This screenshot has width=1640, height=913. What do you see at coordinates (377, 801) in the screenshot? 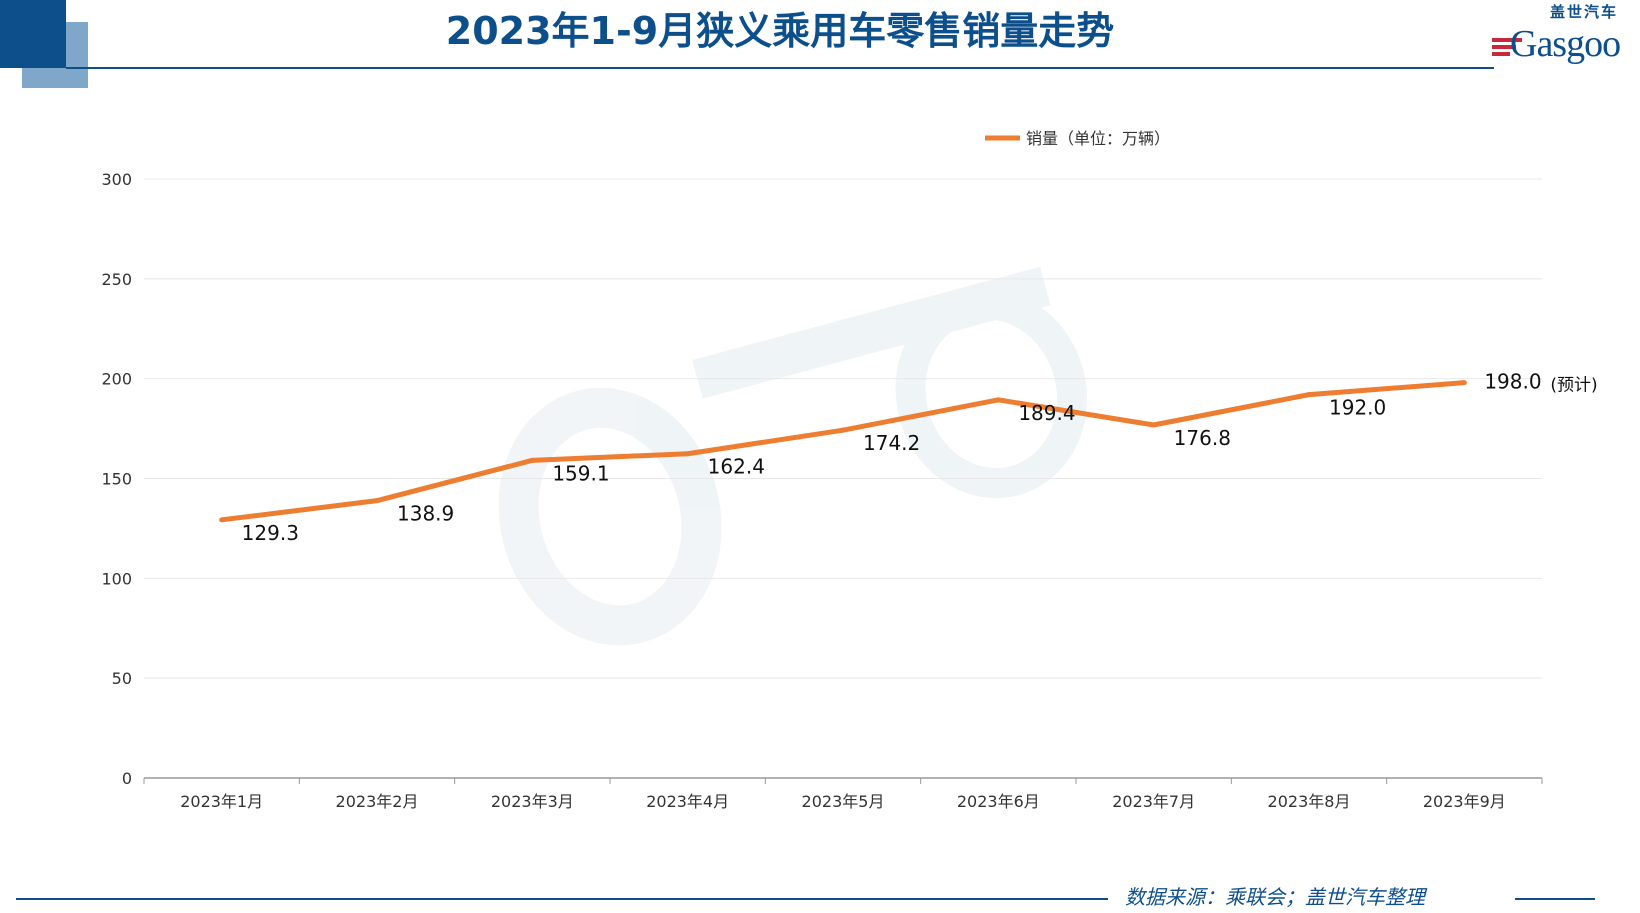
I see `x-tick-label: 2023年2月` at bounding box center [377, 801].